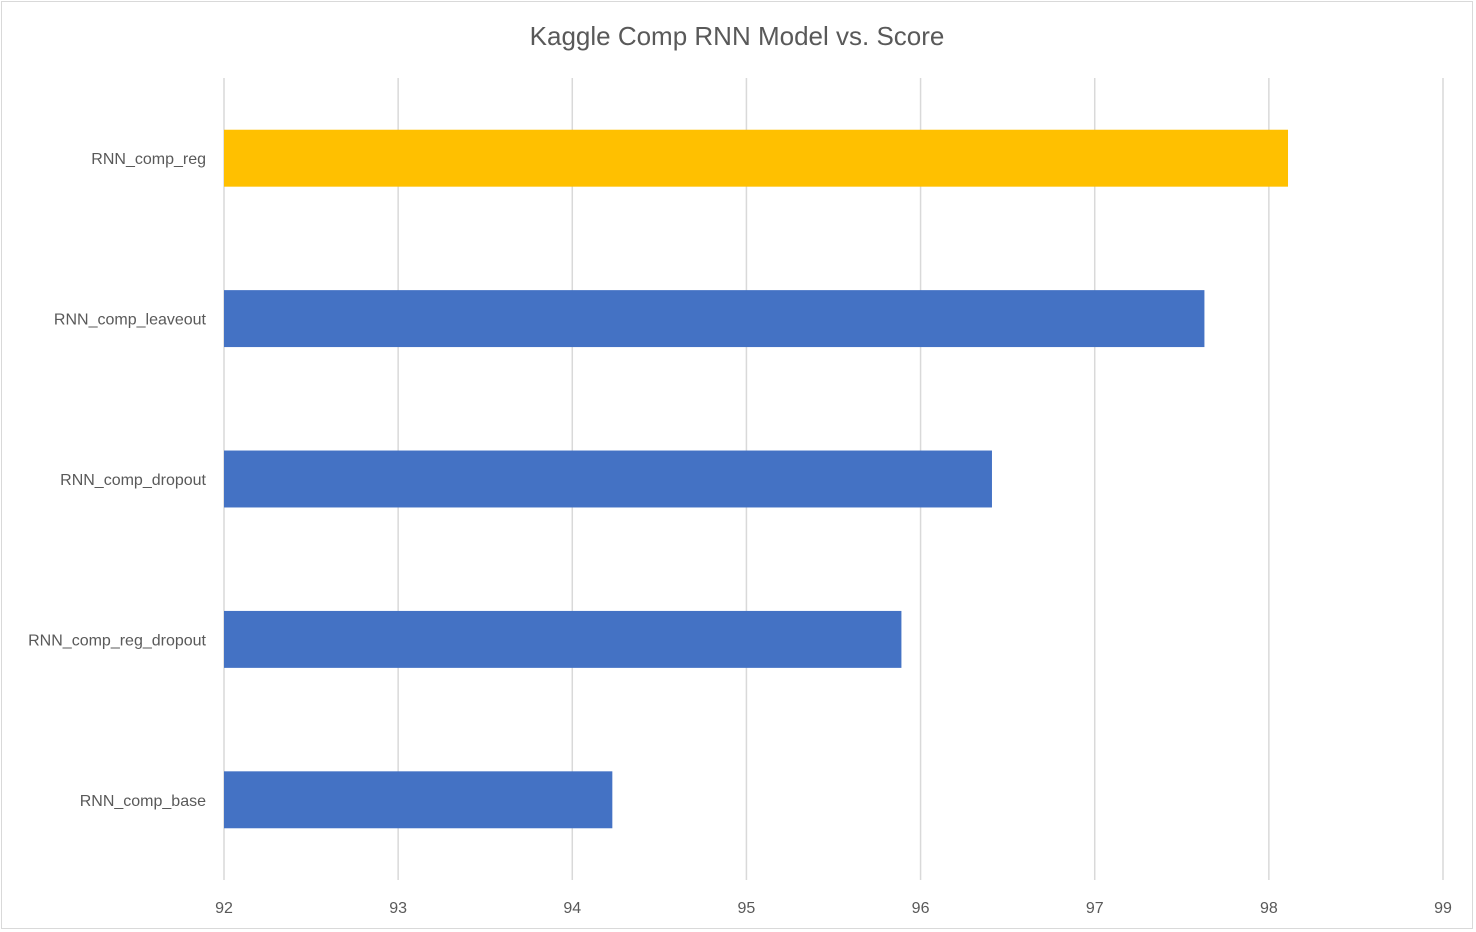  Describe the element at coordinates (608, 479) in the screenshot. I see `bar-rnn-comp-dropout` at that location.